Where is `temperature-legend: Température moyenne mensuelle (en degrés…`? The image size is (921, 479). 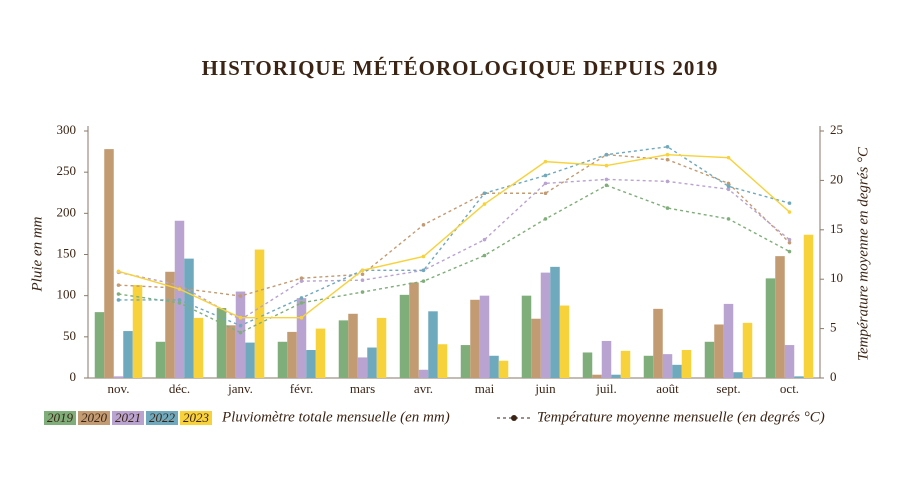
temperature-legend: Température moyenne mensuelle (en degrés… is located at coordinates (681, 417).